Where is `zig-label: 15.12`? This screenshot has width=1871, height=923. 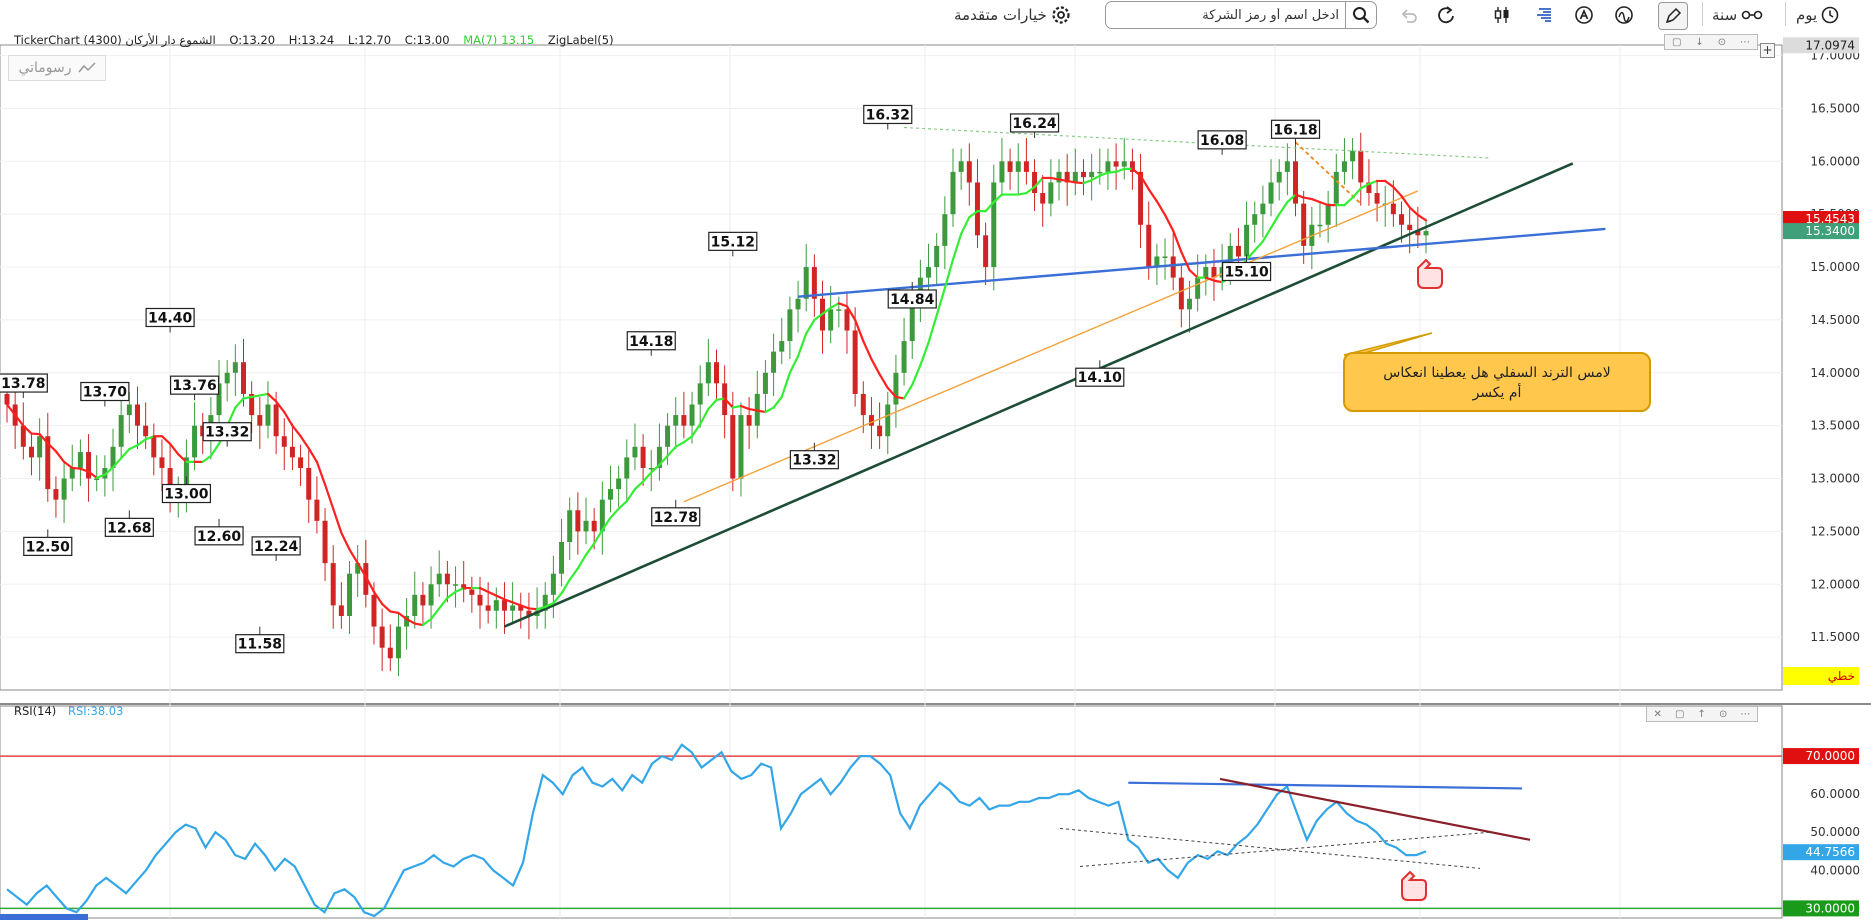
zig-label: 15.12 is located at coordinates (733, 242).